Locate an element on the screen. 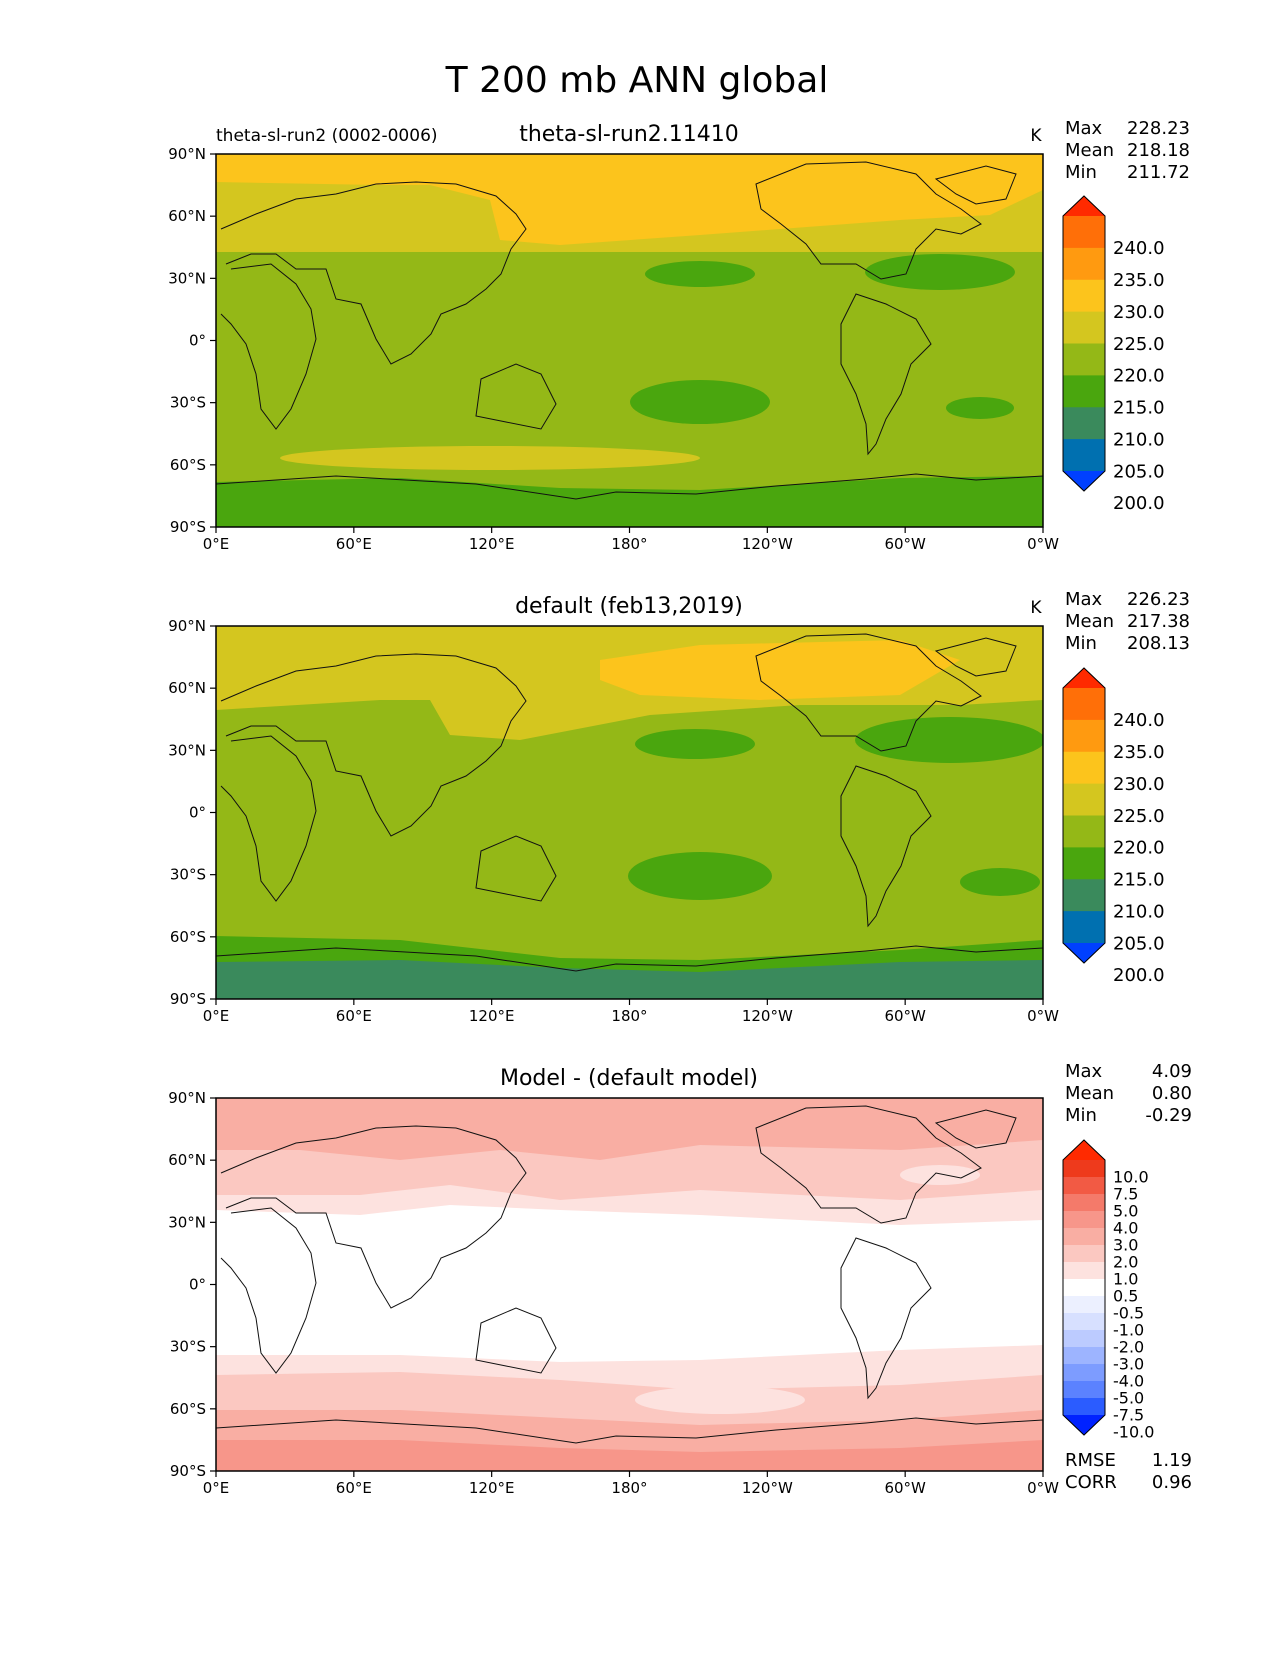  lon-tick-label: 120°W is located at coordinates (767, 1016).